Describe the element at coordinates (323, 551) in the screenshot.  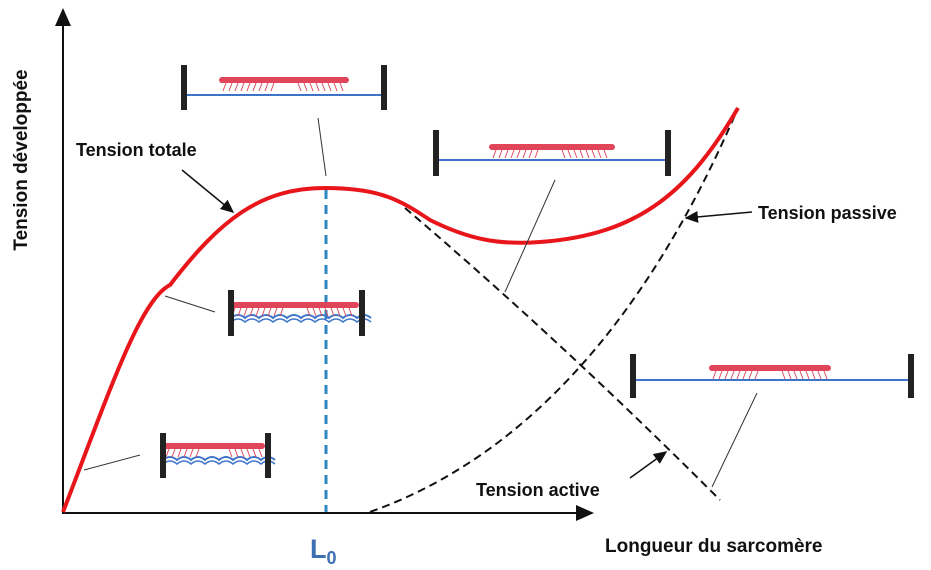
I see `l0-label: L0` at that location.